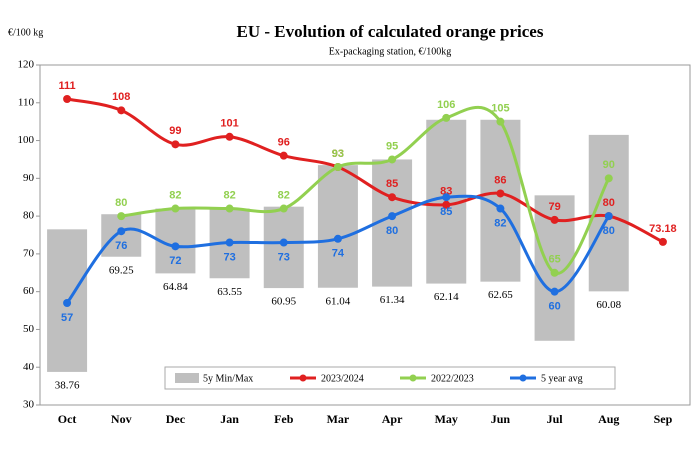  Describe the element at coordinates (29, 291) in the screenshot. I see `y-tick-label: 60` at that location.